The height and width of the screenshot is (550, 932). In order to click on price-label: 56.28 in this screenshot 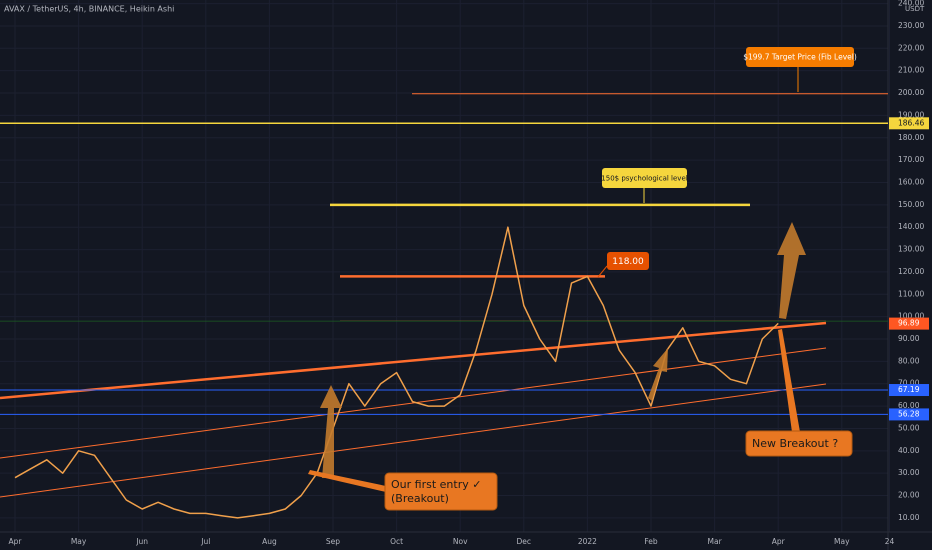, I will do `click(909, 413)`.